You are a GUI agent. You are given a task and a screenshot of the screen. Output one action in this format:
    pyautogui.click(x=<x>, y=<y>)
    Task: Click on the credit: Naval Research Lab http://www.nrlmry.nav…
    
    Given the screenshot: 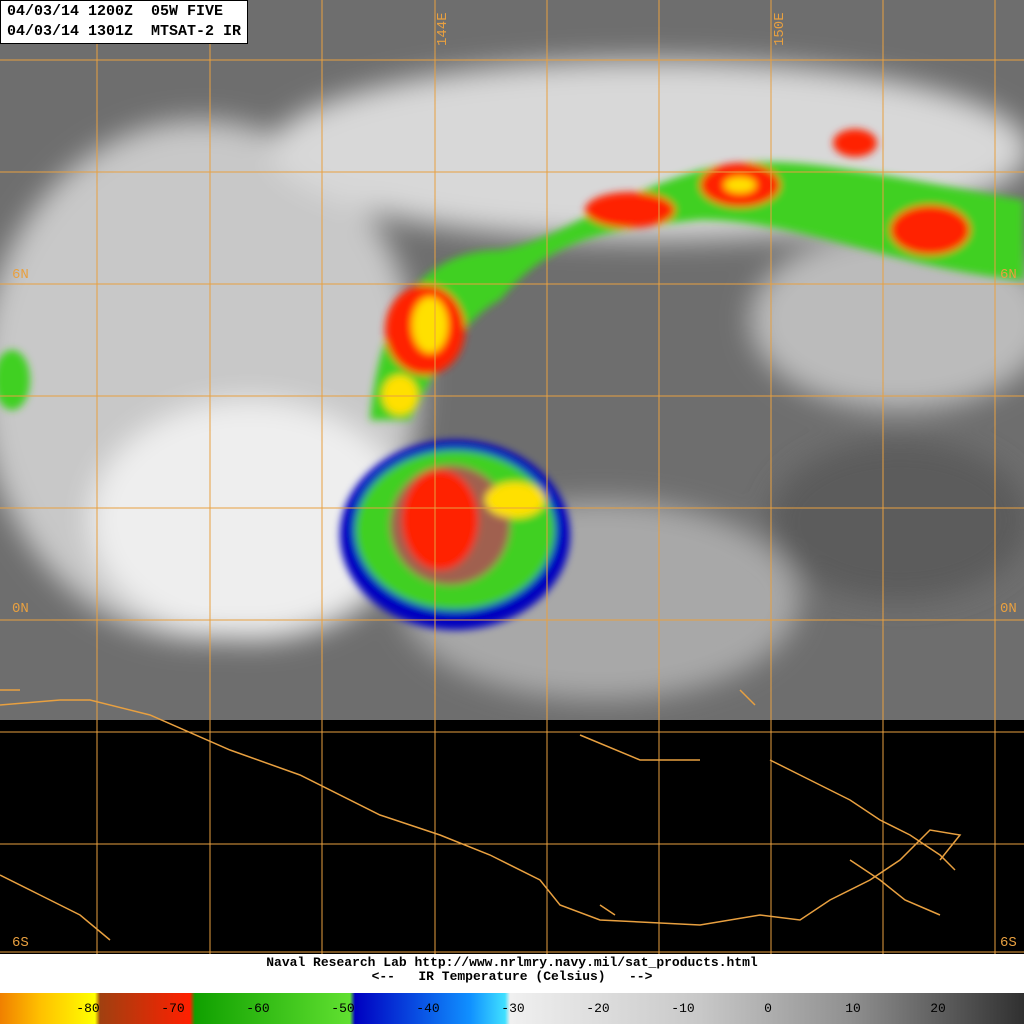 What is the action you would take?
    pyautogui.click(x=512, y=962)
    